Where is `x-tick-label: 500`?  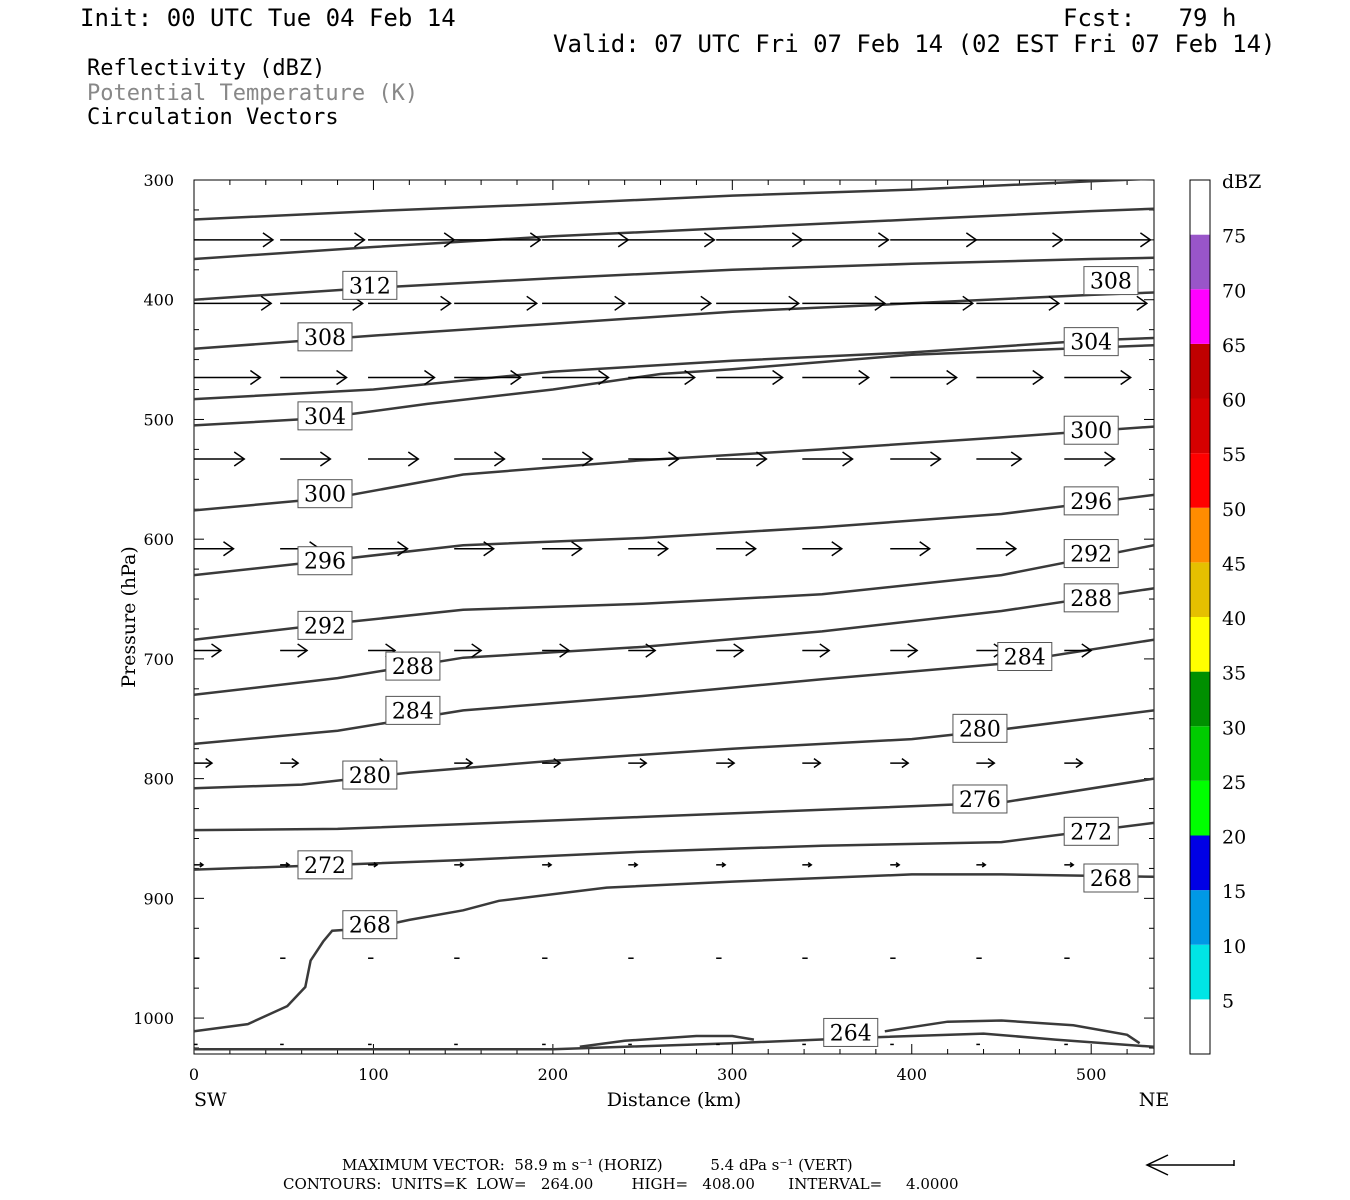
x-tick-label: 500 is located at coordinates (1091, 1074).